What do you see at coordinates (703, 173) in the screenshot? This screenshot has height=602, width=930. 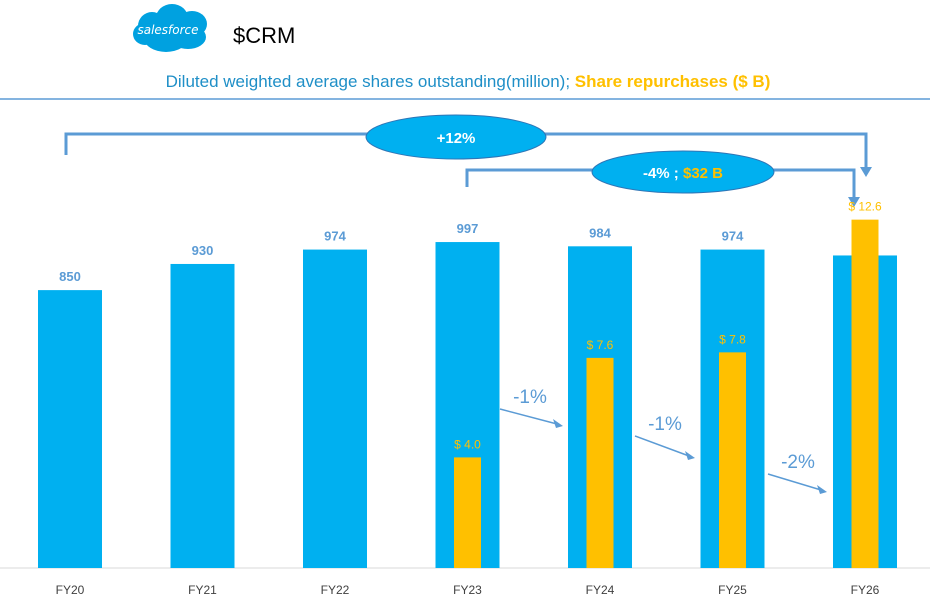 I see `recent-change-amount: $32 B` at bounding box center [703, 173].